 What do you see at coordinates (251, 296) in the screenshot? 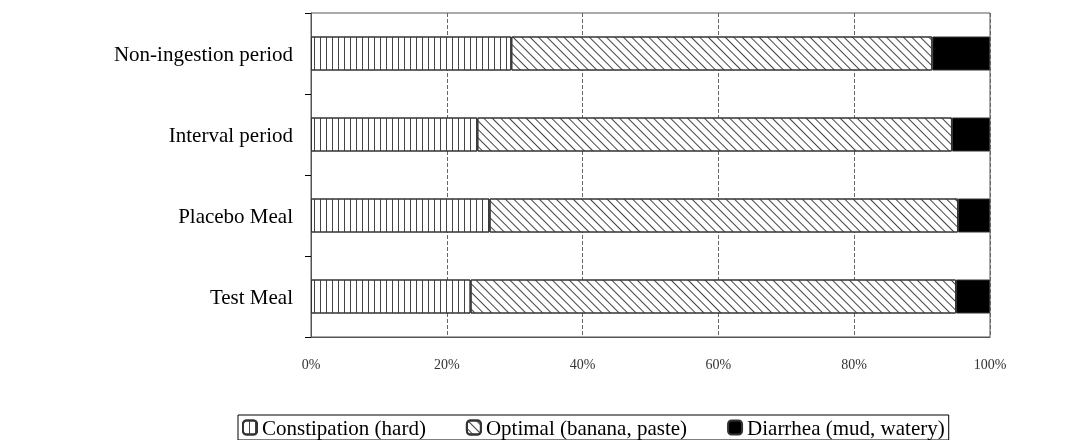
I see `y-tick-label: Test Meal` at bounding box center [251, 296].